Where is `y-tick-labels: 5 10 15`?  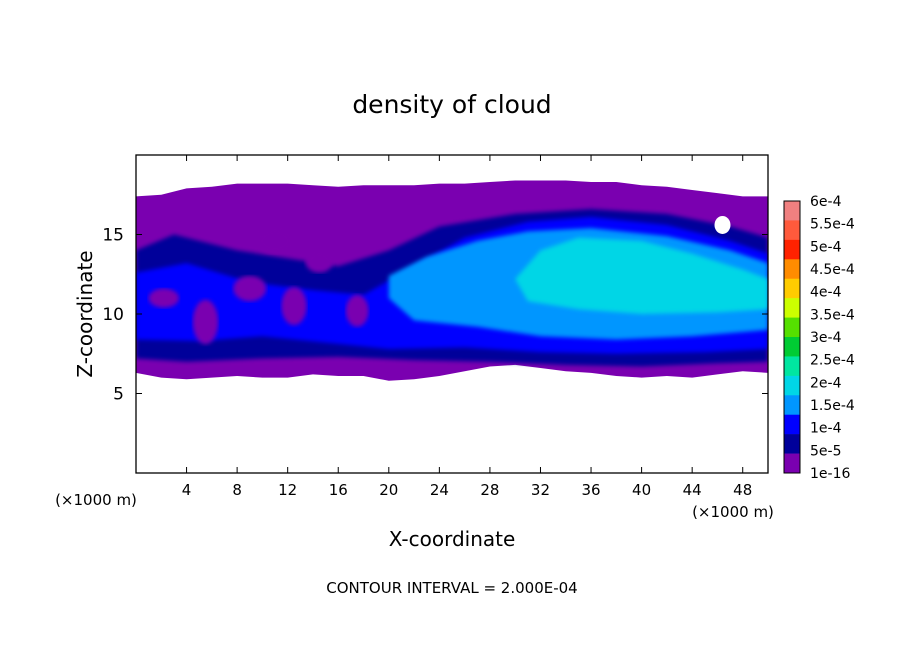
y-tick-labels: 5 10 15 is located at coordinates (113, 315).